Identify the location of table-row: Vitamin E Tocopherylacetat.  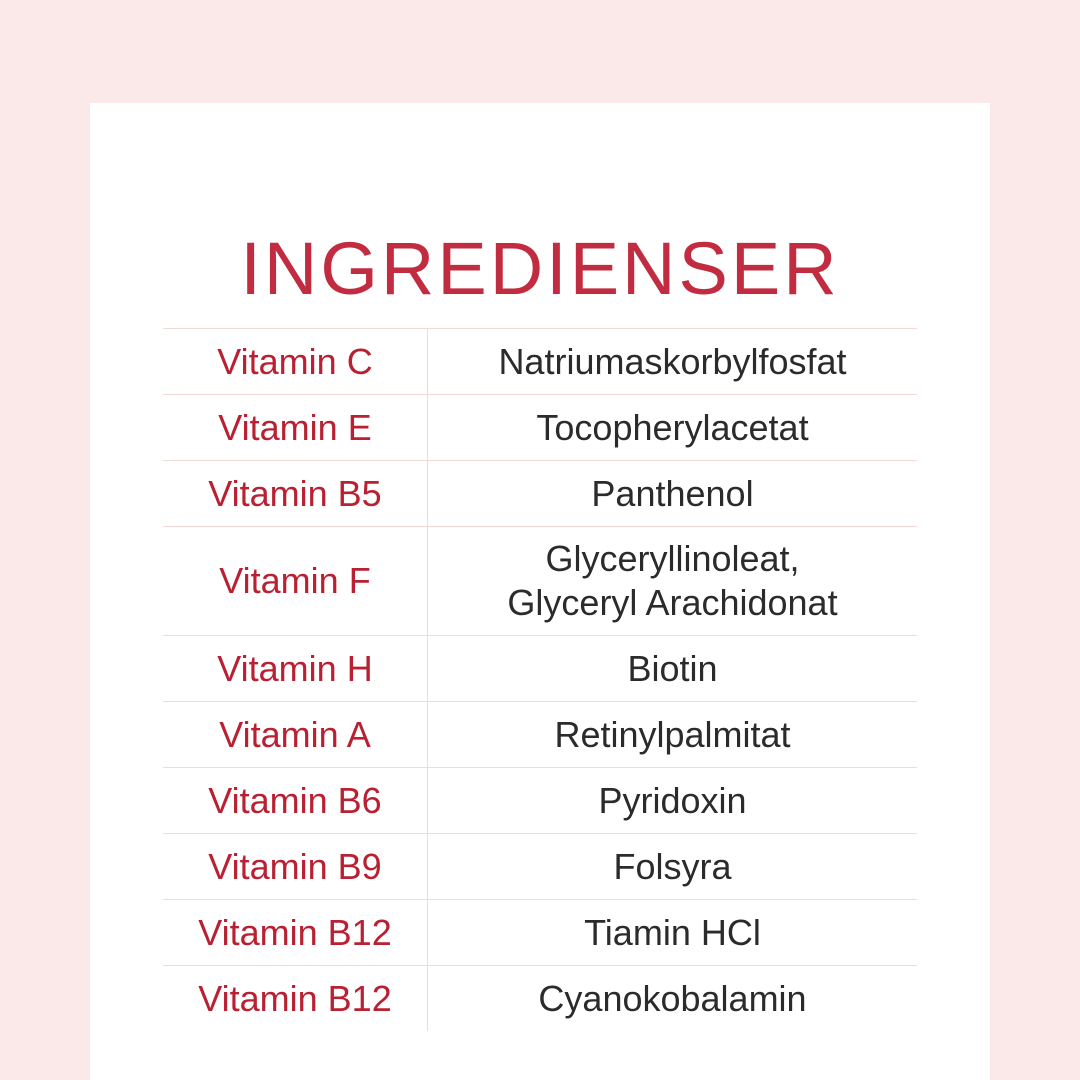
(540, 427).